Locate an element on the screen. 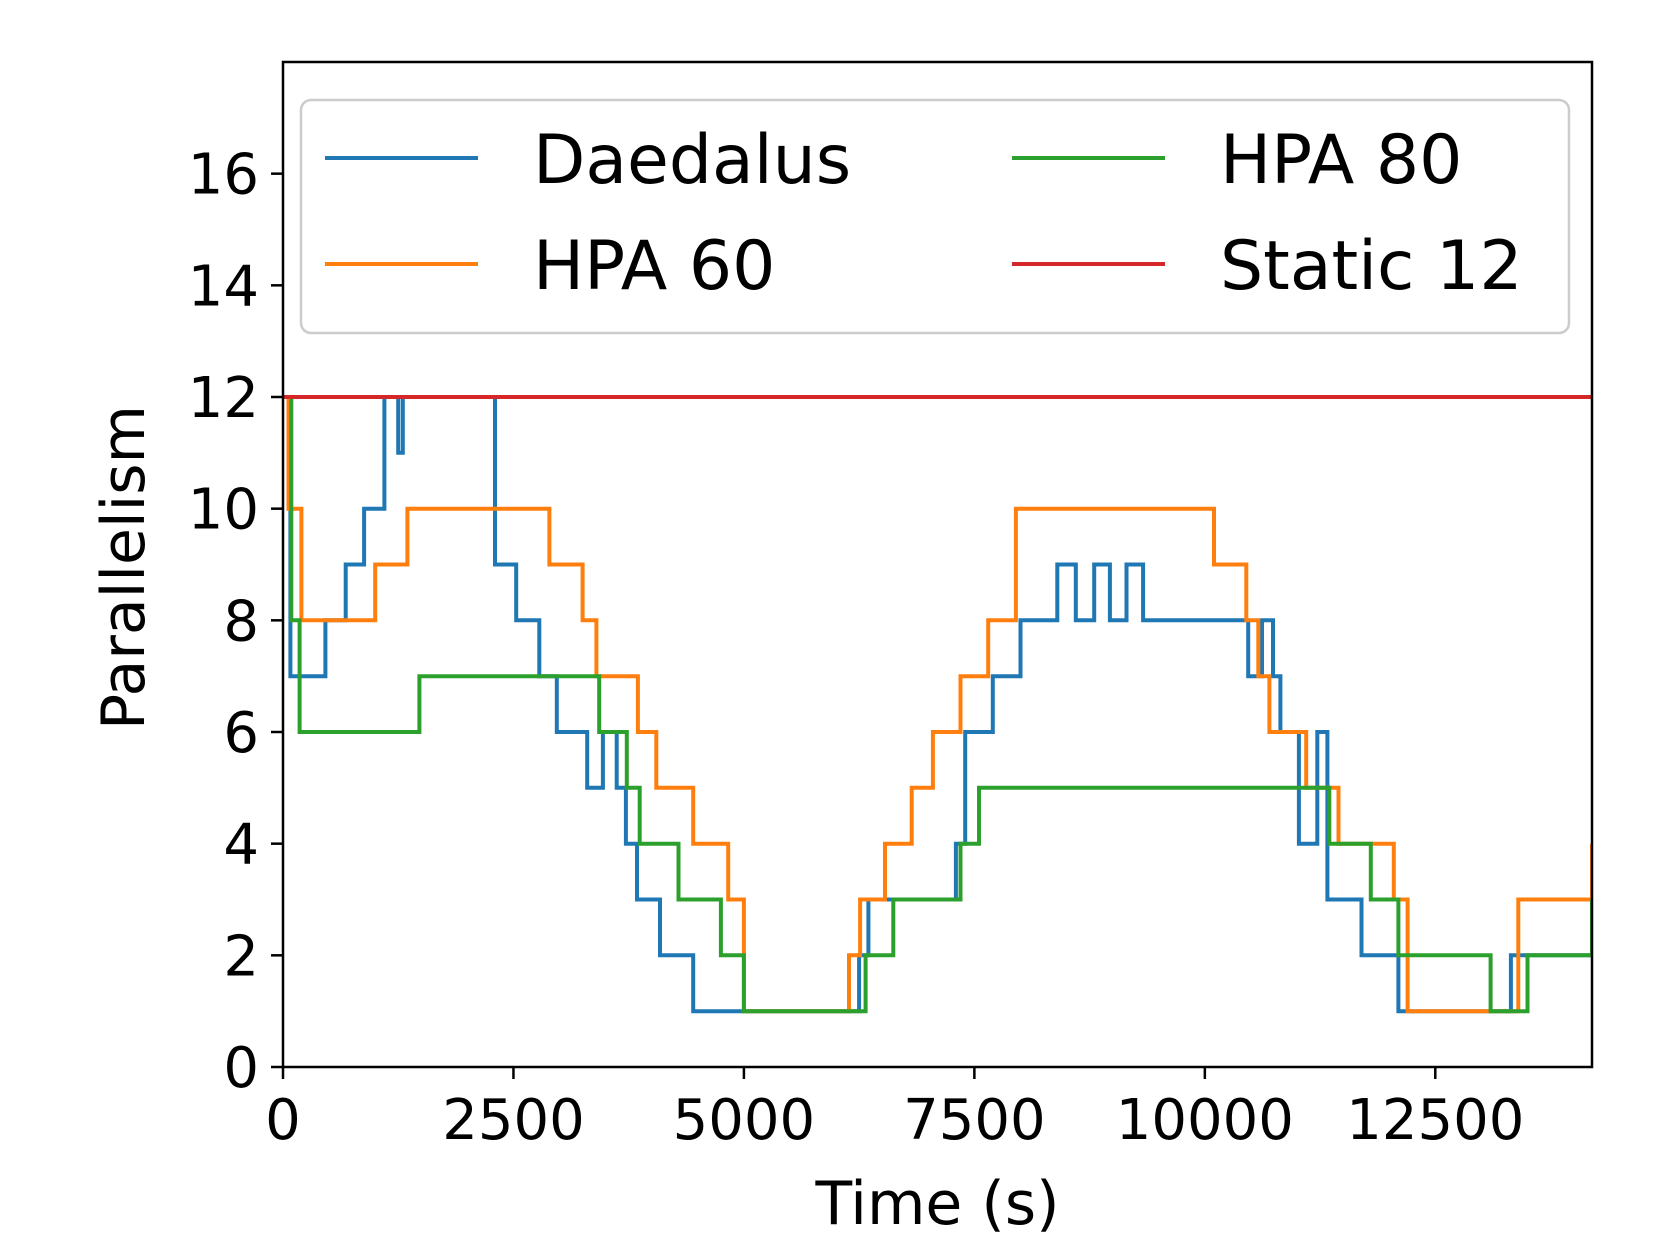 This screenshot has width=1660, height=1245. y-axis-title: Parallelism is located at coordinates (124, 567).